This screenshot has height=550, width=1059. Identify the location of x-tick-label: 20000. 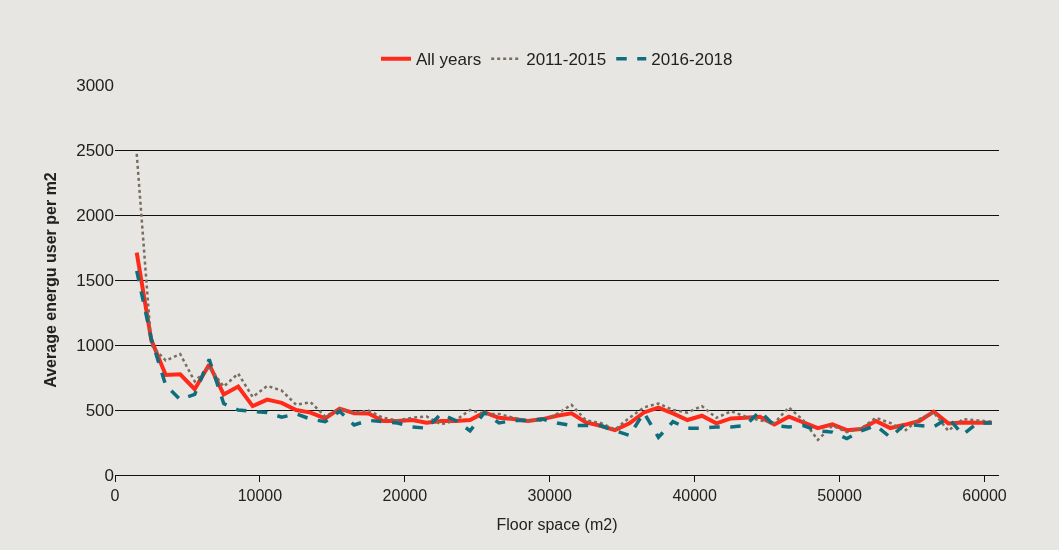
(405, 496).